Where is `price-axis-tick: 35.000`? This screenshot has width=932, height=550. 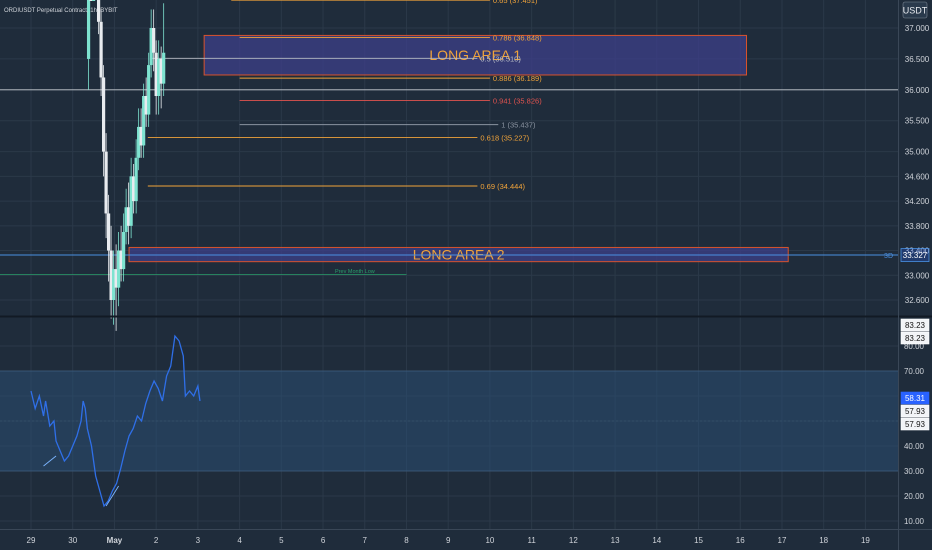 price-axis-tick: 35.000 is located at coordinates (917, 152).